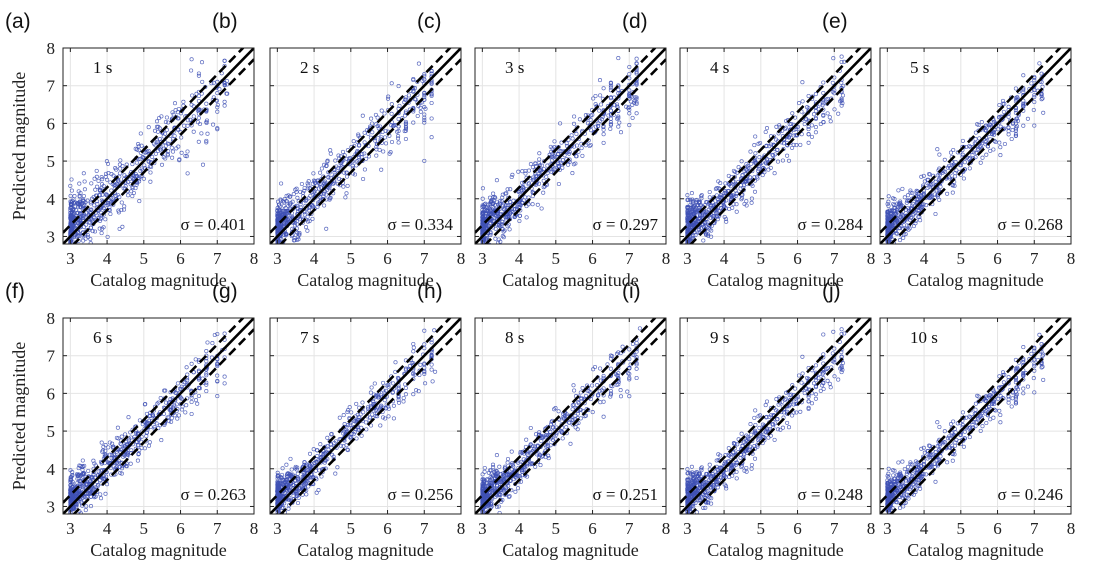  Describe the element at coordinates (1030, 224) in the screenshot. I see `sigma-label: σ = 0.268` at that location.